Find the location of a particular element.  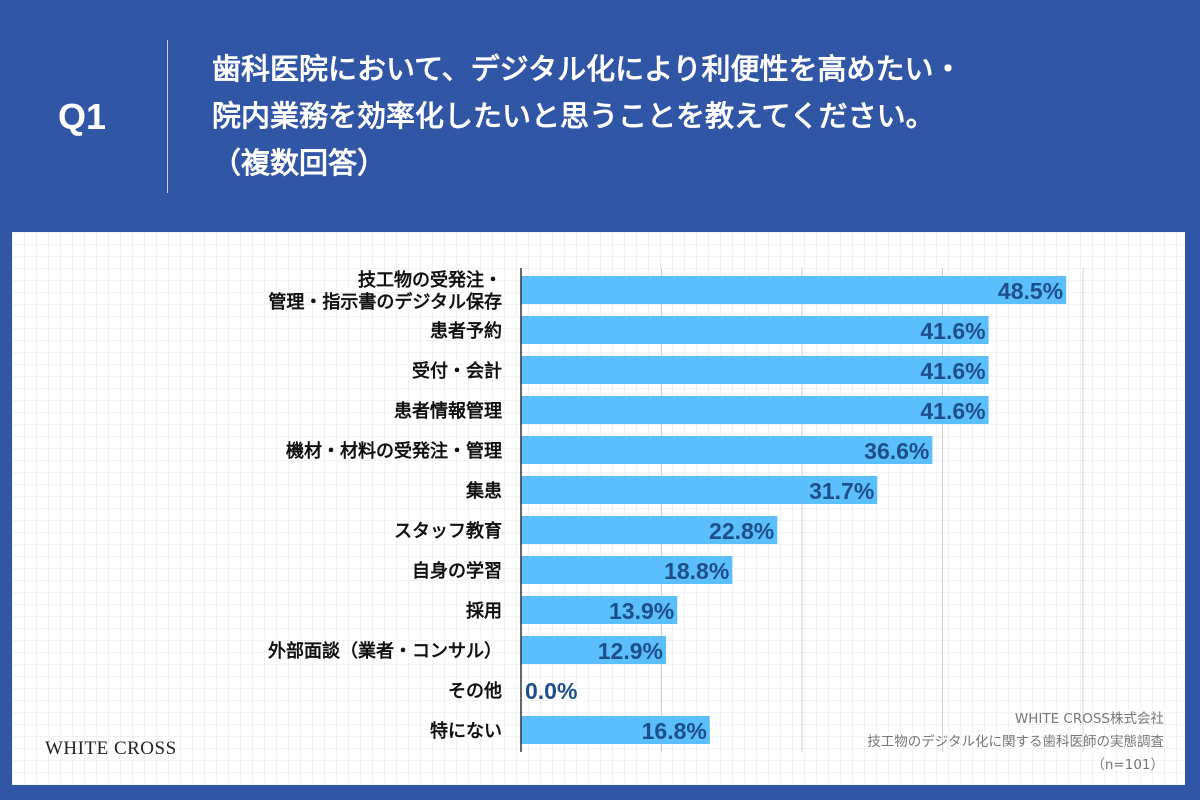

source-sample: （n=101） is located at coordinates (1127, 765).